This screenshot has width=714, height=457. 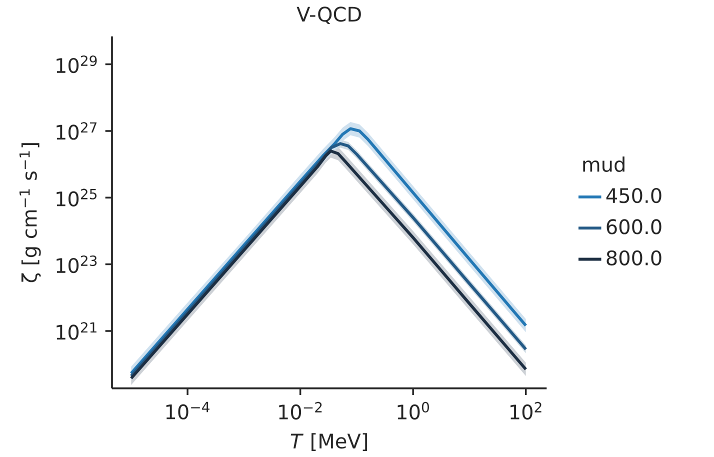 I want to click on y-tick-label: 10$^{25}$, so click(x=76, y=197).